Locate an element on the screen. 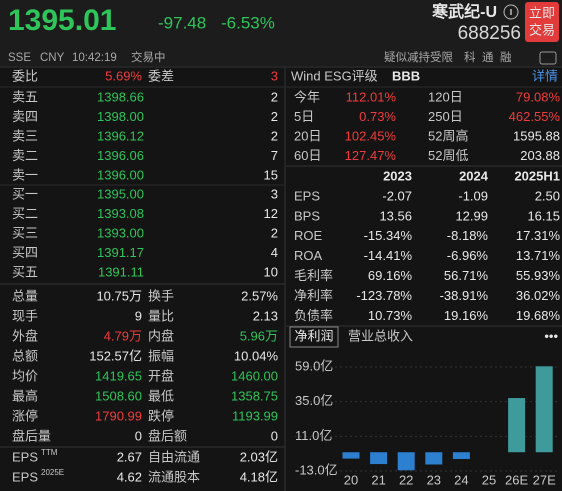 Image resolution: width=562 pixels, height=491 pixels. tab: 营业总收入 is located at coordinates (380, 335).